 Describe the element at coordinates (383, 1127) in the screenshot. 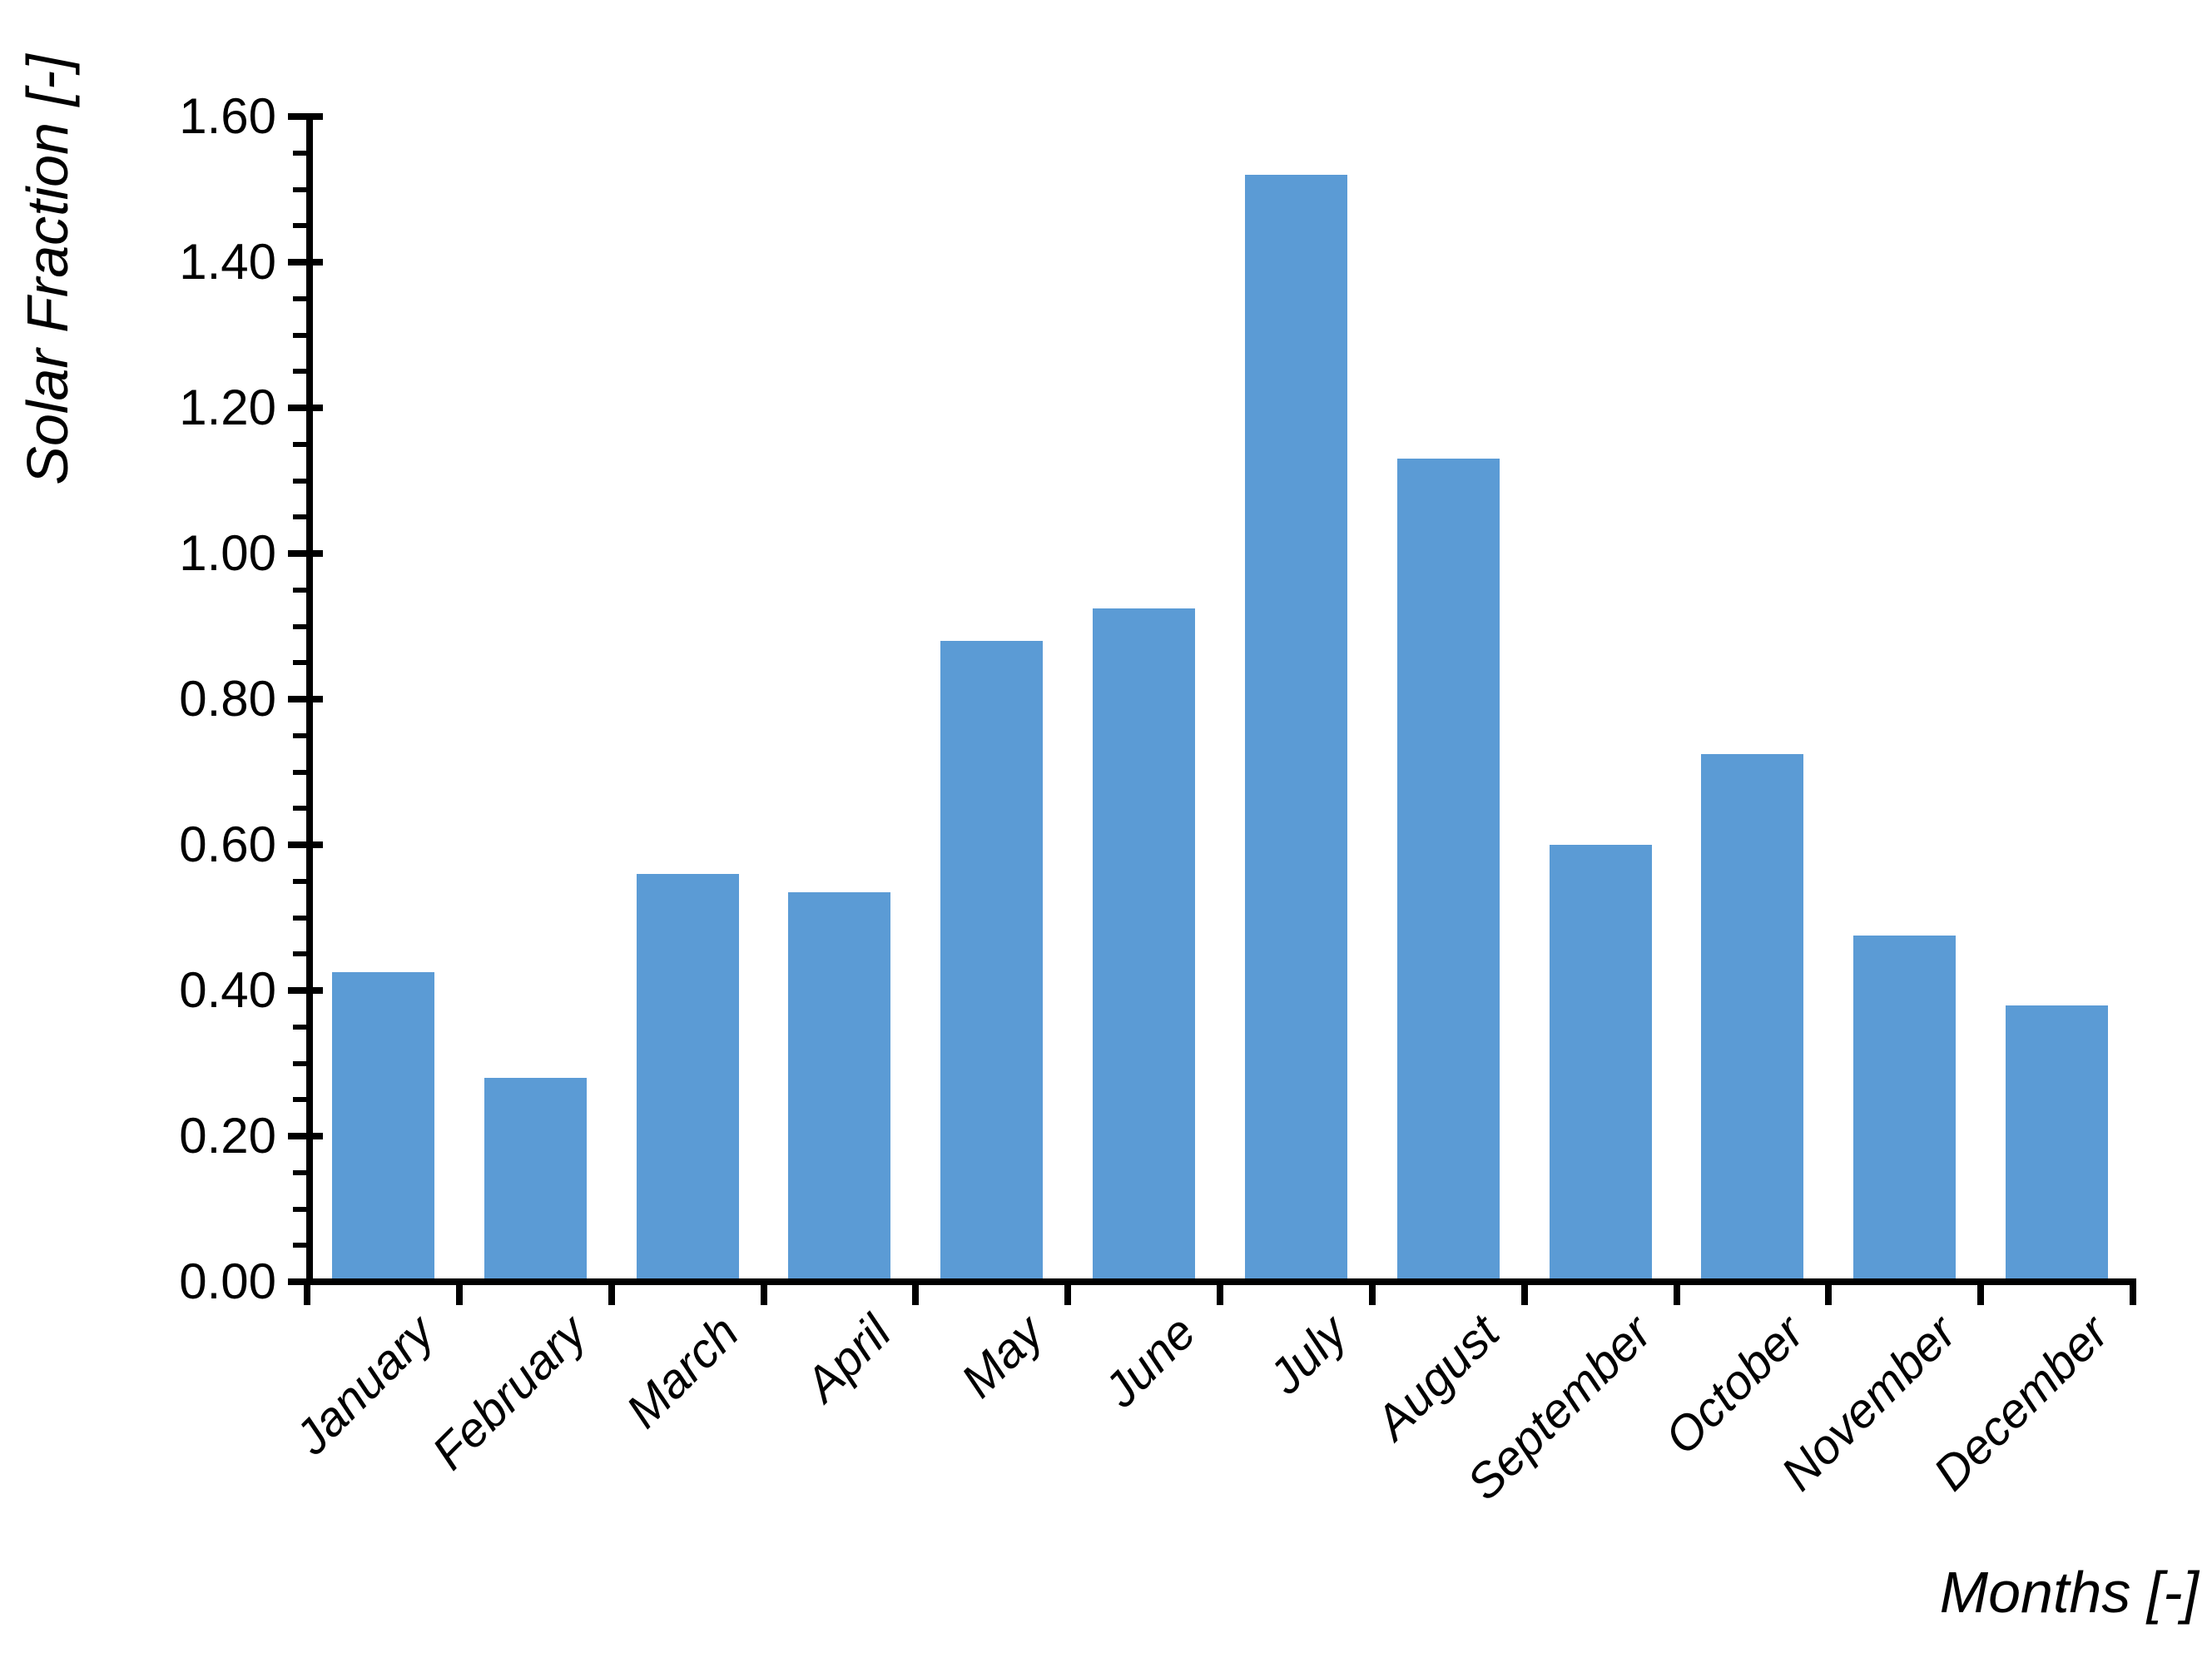

I see `bar-january` at that location.